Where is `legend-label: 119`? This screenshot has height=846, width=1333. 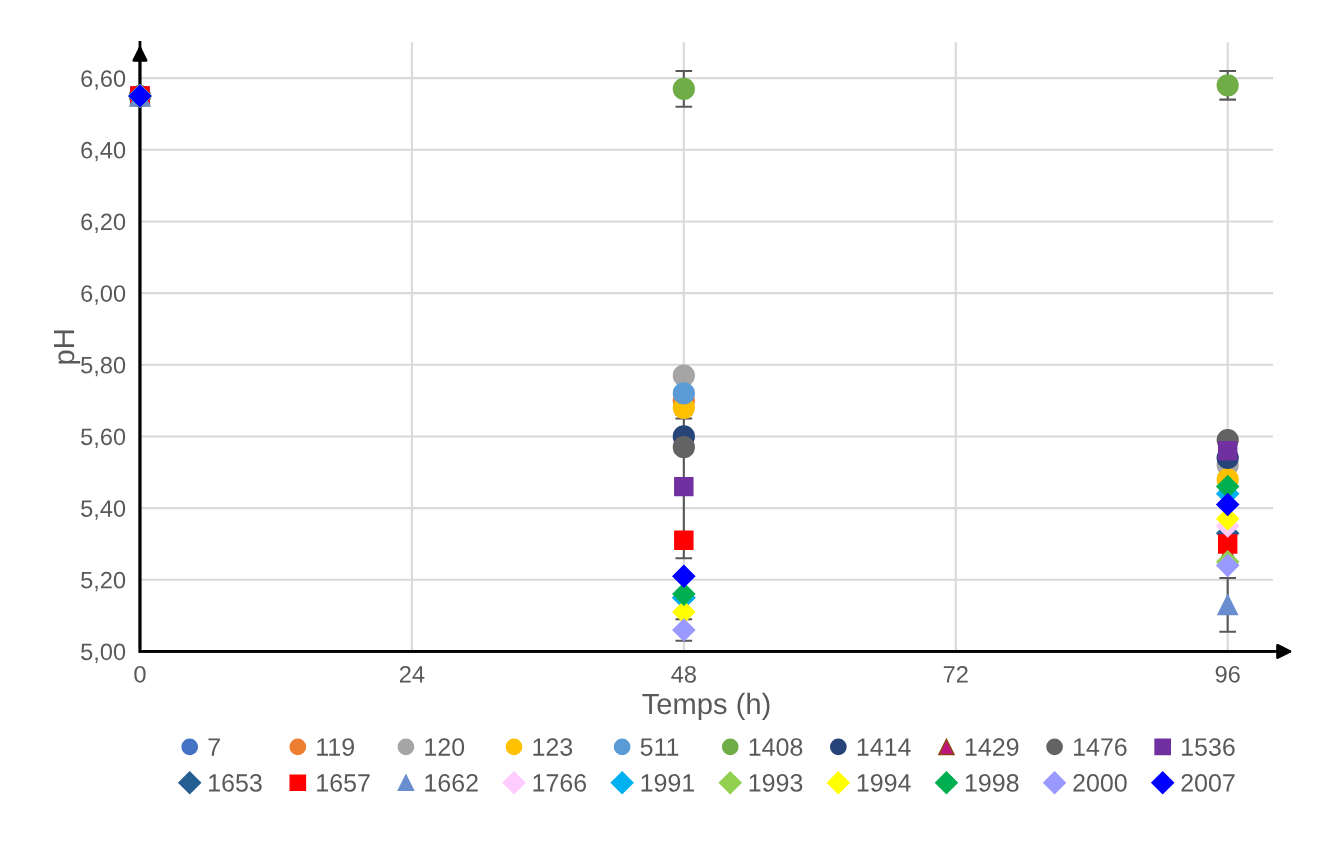 legend-label: 119 is located at coordinates (335, 747).